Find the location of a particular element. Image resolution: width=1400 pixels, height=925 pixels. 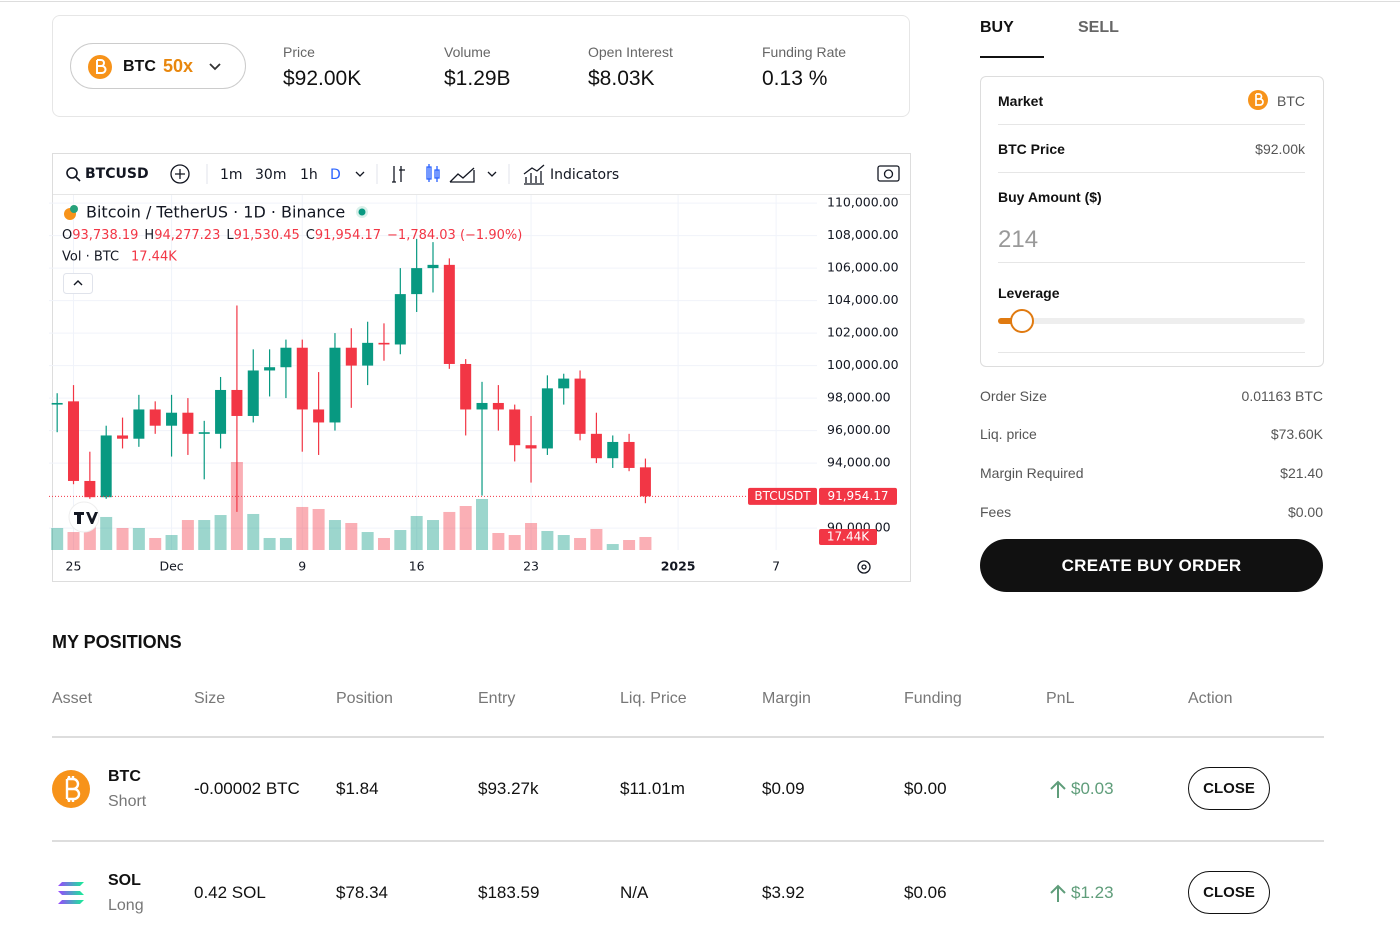

interval: 30m is located at coordinates (270, 175).